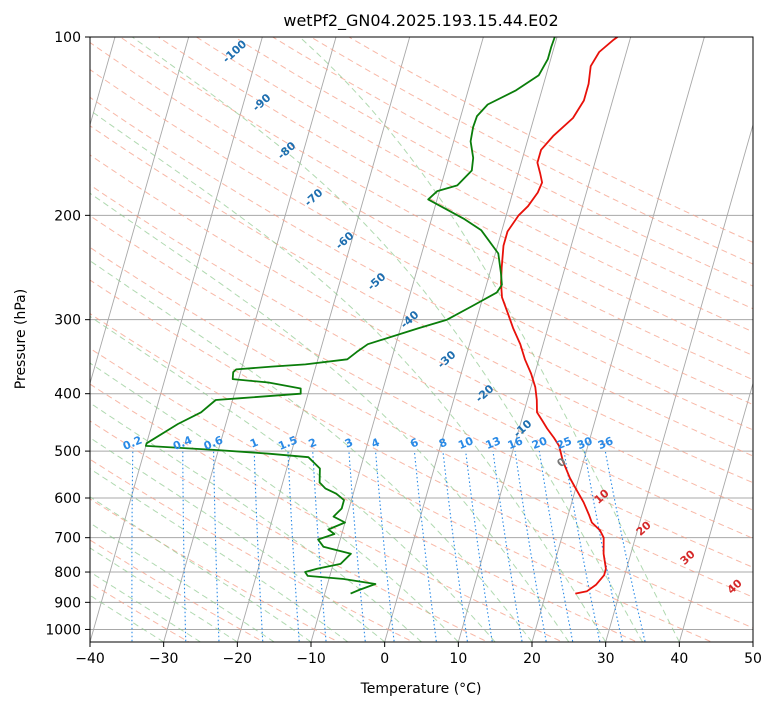  Describe the element at coordinates (182, 442) in the screenshot. I see `mixing-ratio-label: 0.4` at that location.